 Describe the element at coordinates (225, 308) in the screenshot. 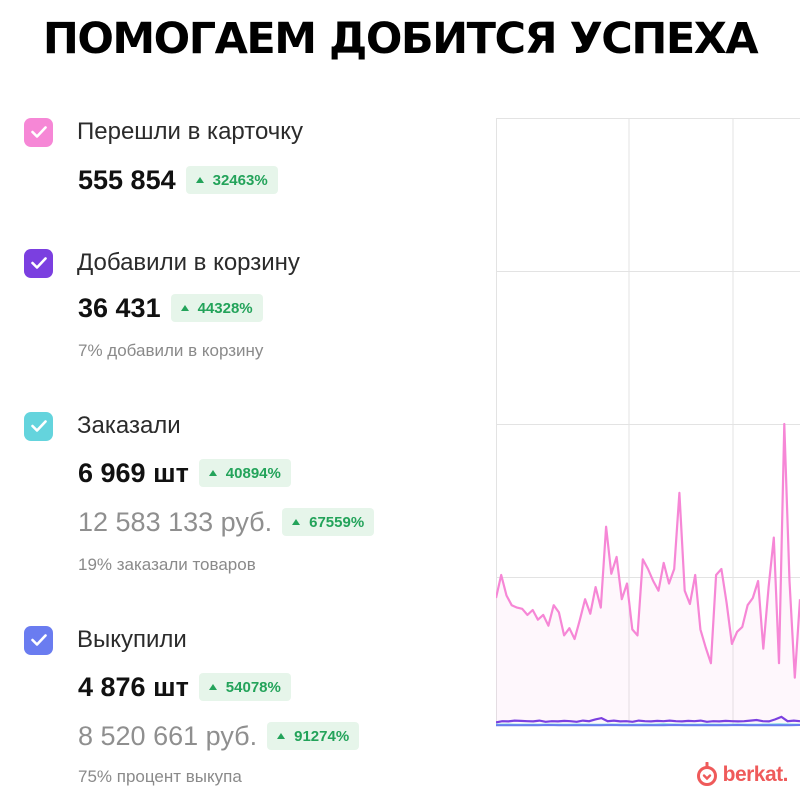

I see `change-value: 44328%` at that location.